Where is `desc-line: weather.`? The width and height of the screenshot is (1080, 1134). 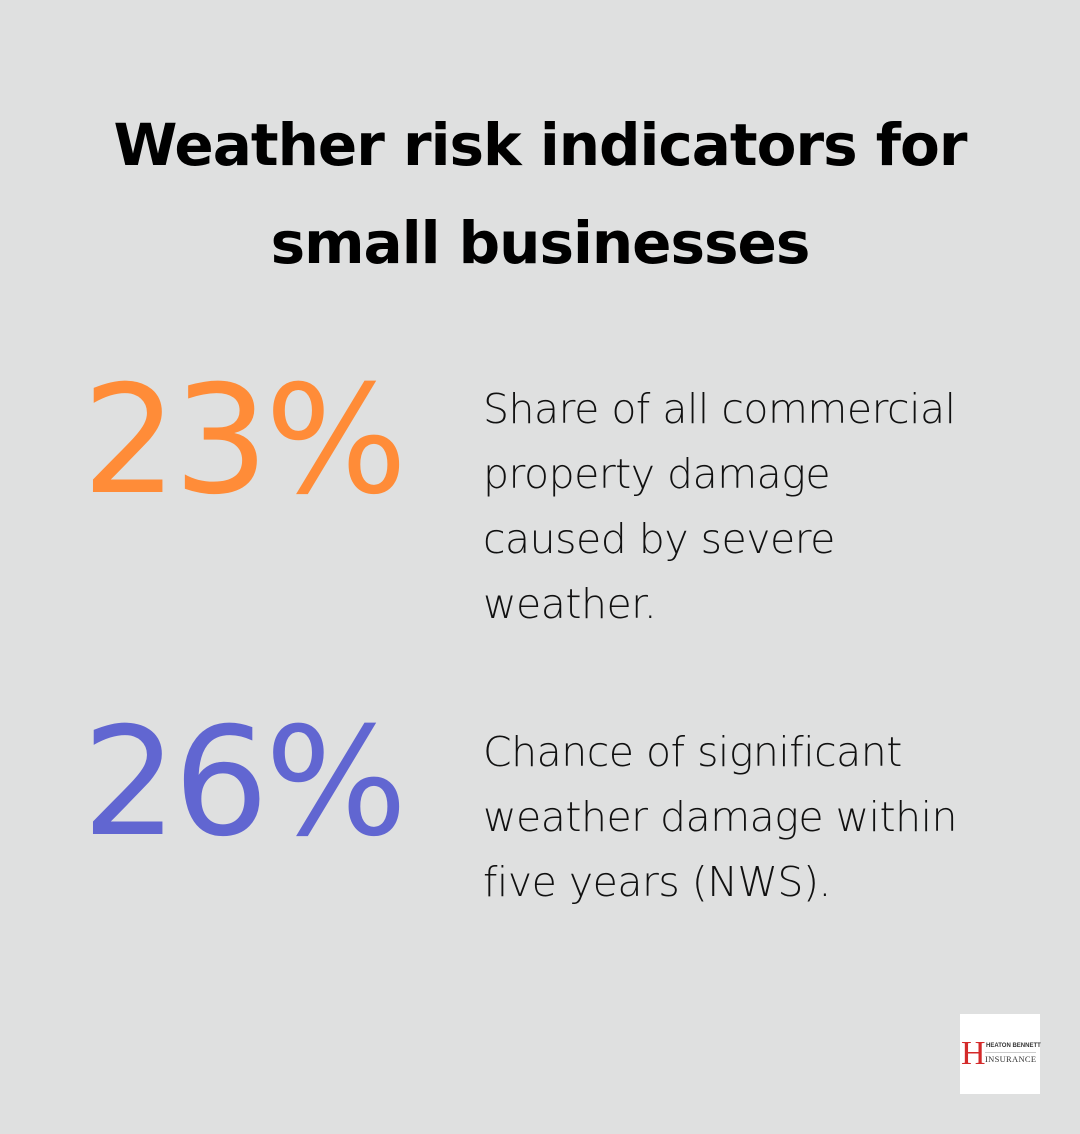 desc-line: weather. is located at coordinates (570, 604).